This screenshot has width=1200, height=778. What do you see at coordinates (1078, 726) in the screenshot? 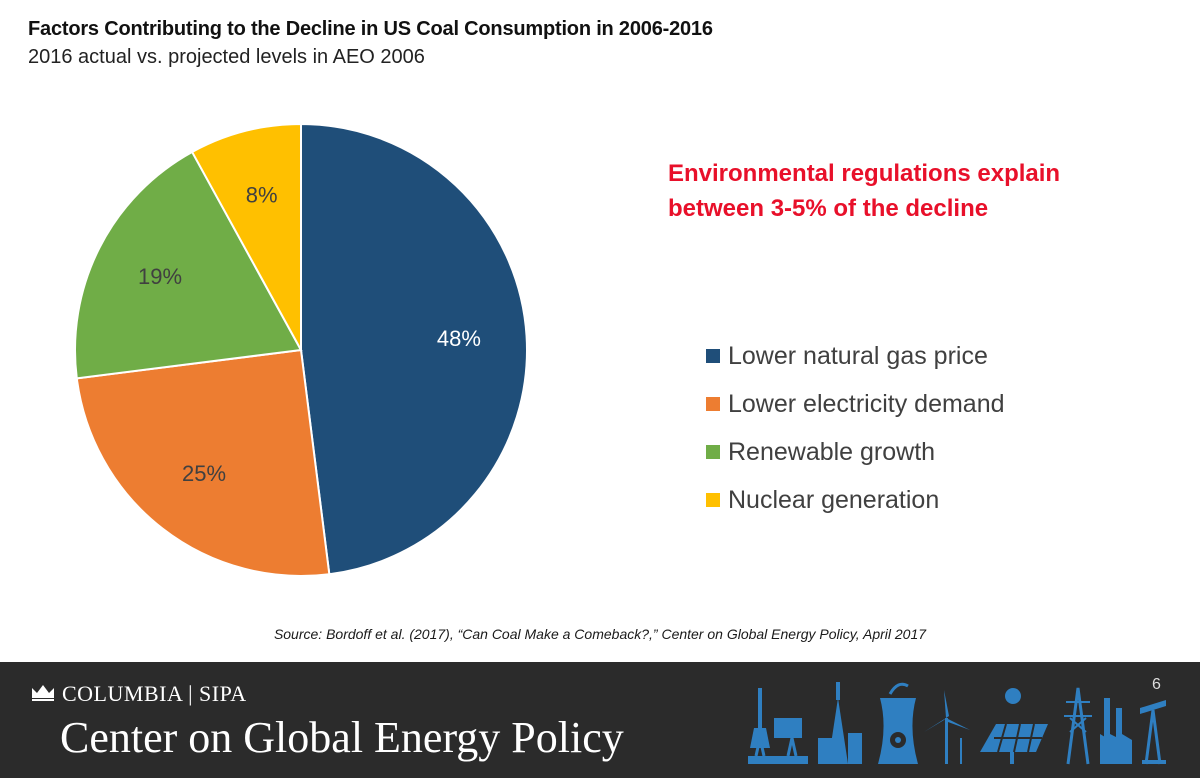
I see `transmission-tower-icon` at bounding box center [1078, 726].